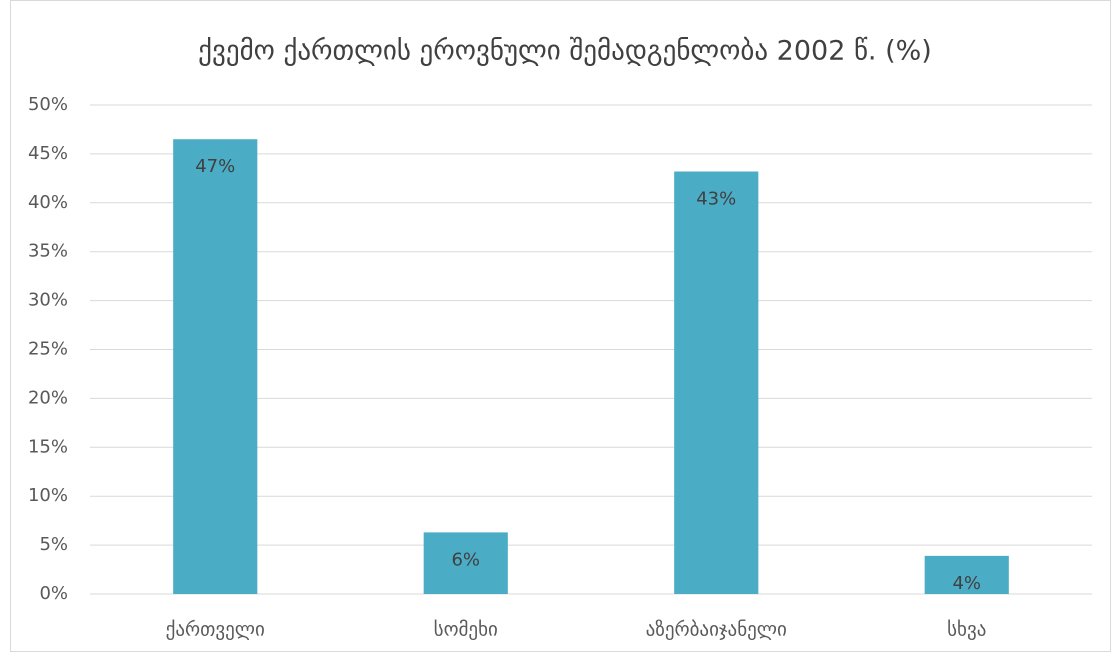 Image resolution: width=1112 pixels, height=653 pixels. I want to click on y-tick-label: 50%, so click(48, 104).